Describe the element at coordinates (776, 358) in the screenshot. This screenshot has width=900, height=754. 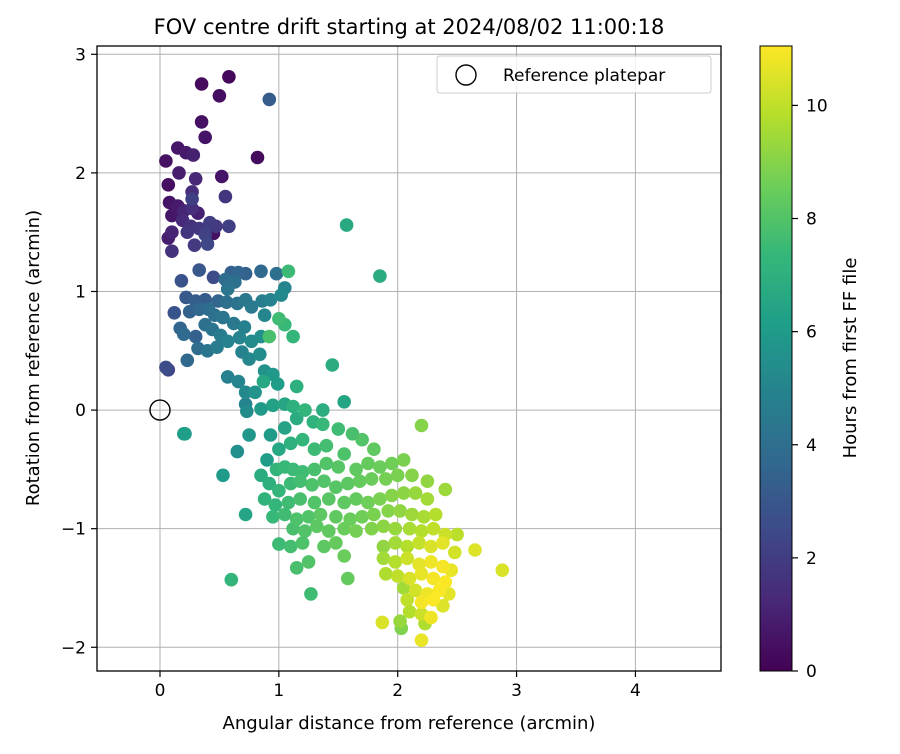
I see `colorbar-gradient` at that location.